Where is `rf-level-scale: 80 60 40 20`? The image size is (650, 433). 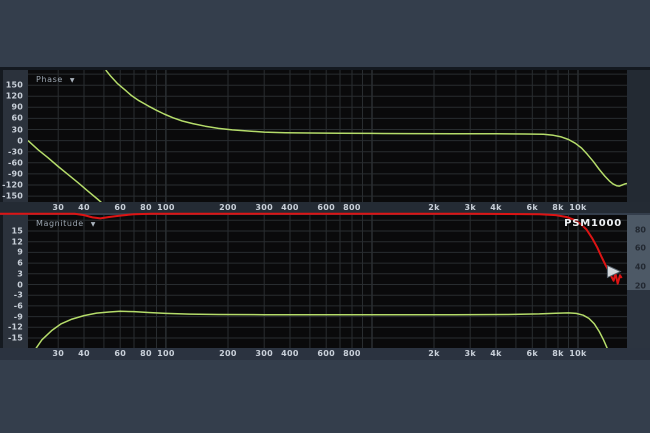
rf-level-scale: 80 60 40 20 is located at coordinates (638, 252).